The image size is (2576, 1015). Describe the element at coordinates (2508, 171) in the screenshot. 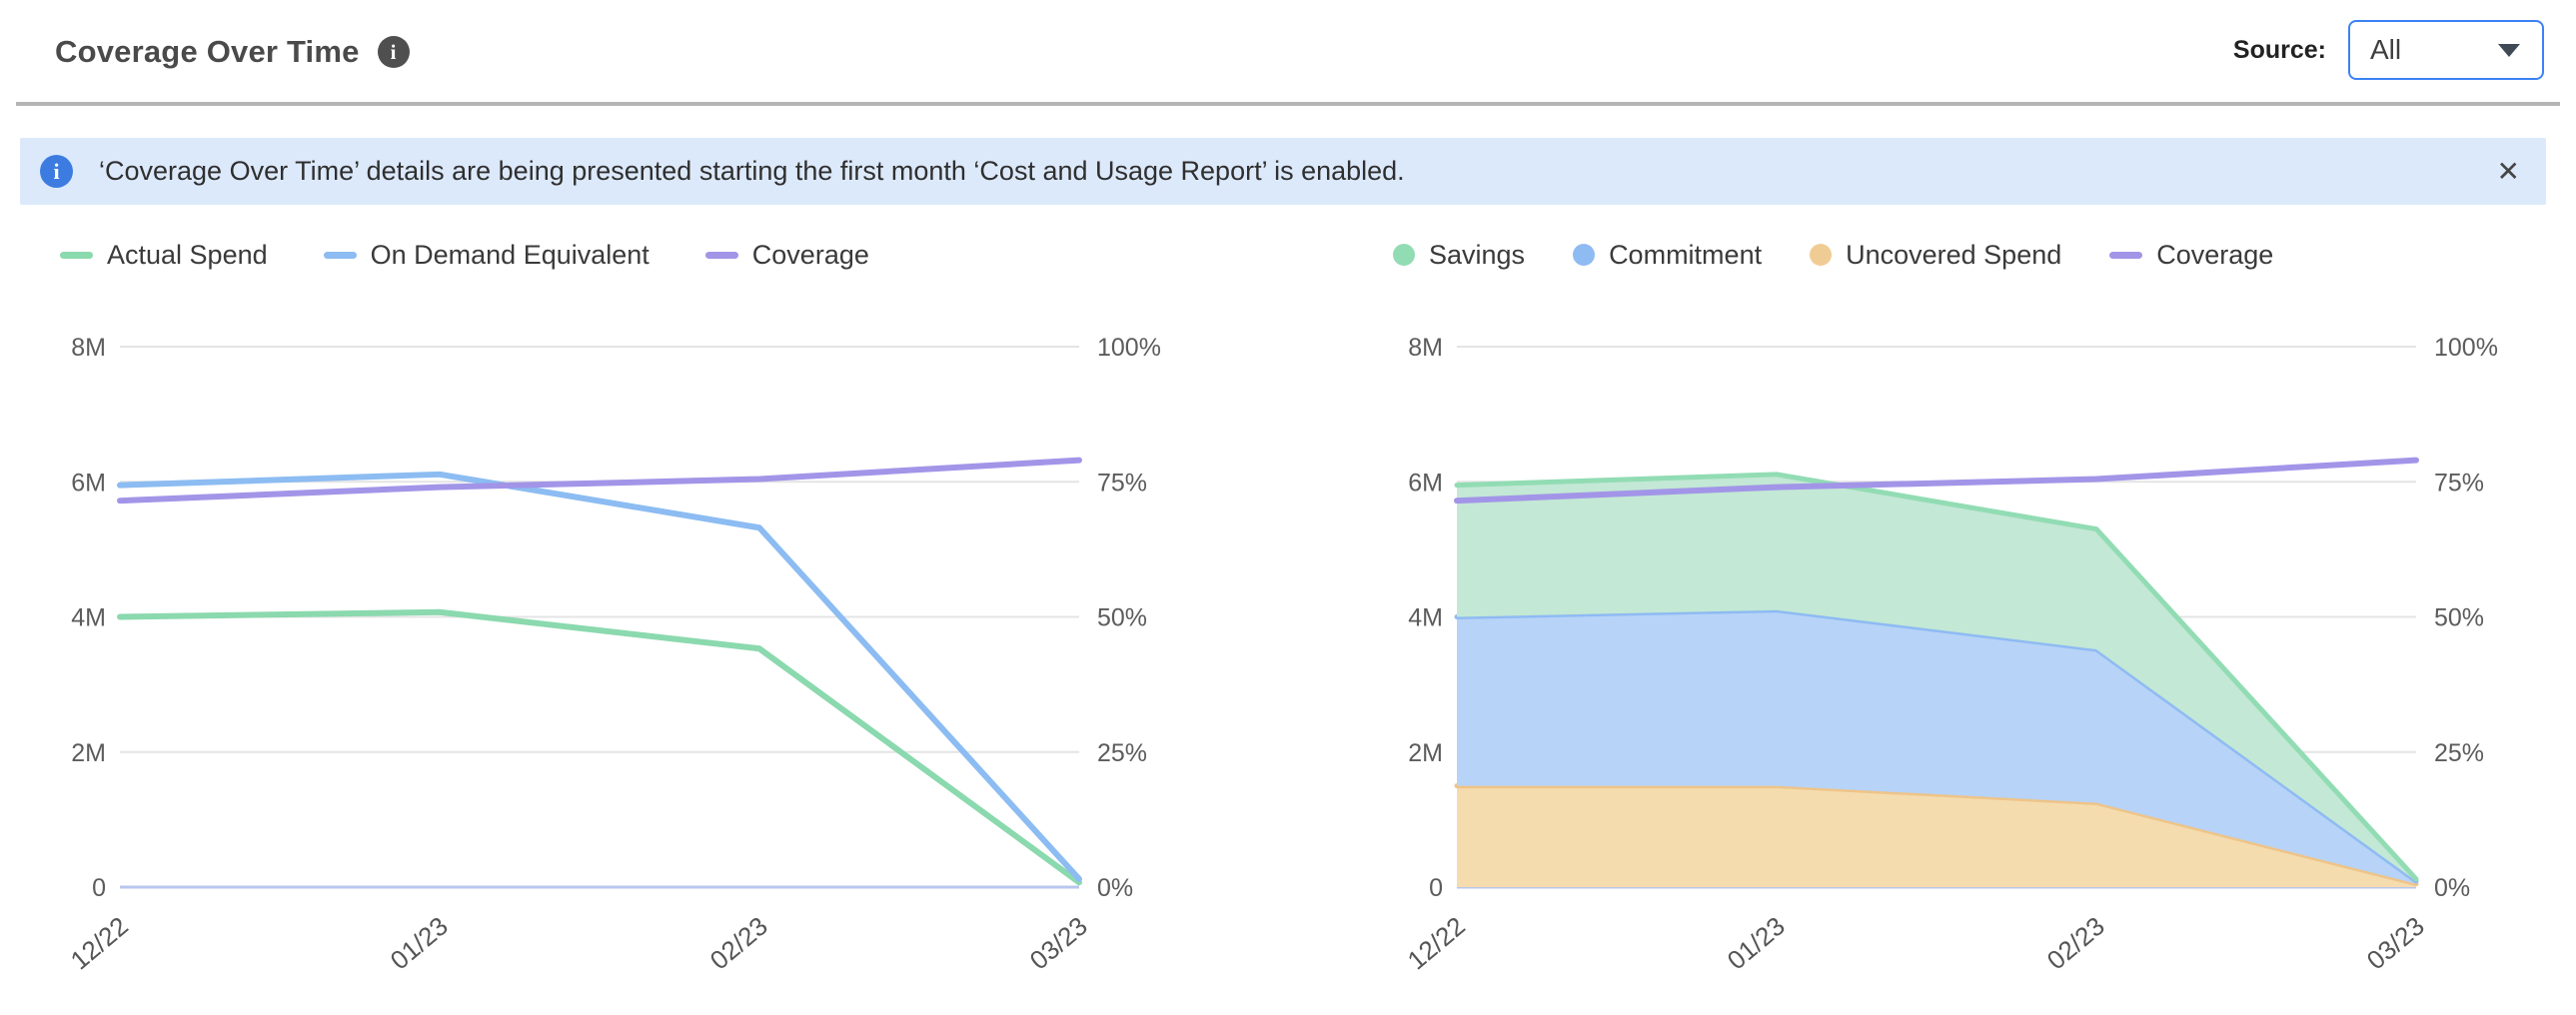

I see `close-icon: ✕` at that location.